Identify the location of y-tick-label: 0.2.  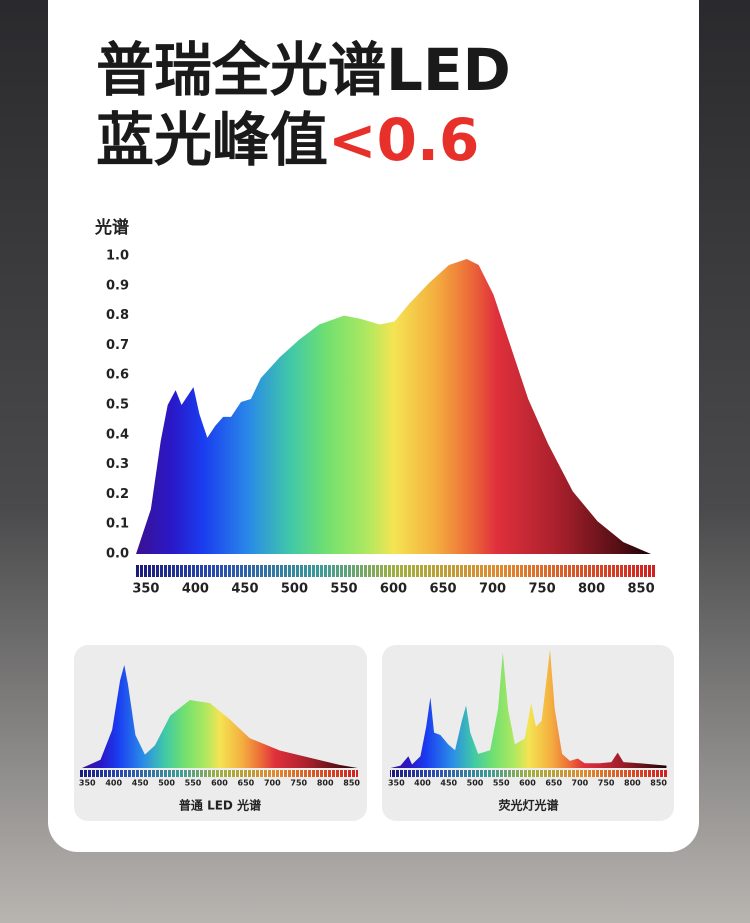
(117, 494).